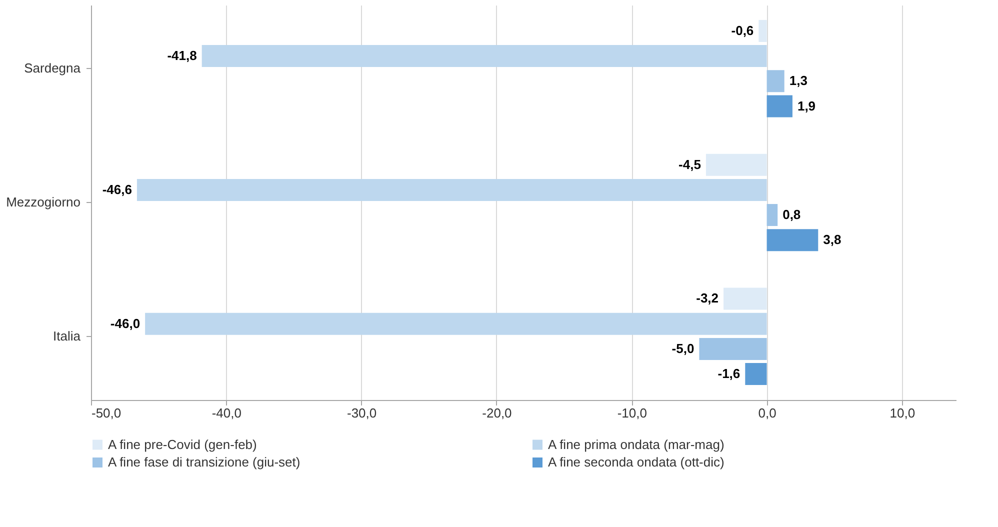 The image size is (998, 527). Describe the element at coordinates (636, 462) in the screenshot. I see `legend-label: A fine seconda ondata (ott-dic)` at that location.